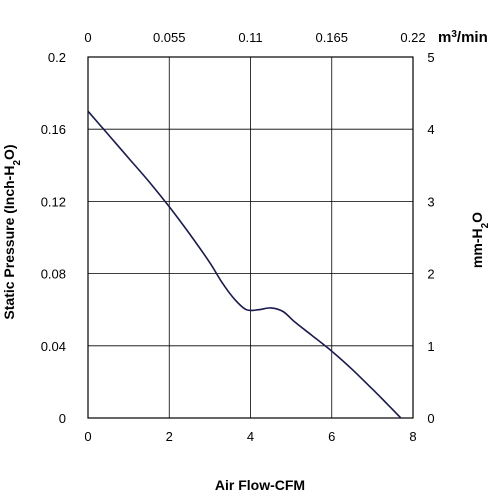  Describe the element at coordinates (260, 485) in the screenshot. I see `x-axis-title: Air Flow-CFM` at that location.